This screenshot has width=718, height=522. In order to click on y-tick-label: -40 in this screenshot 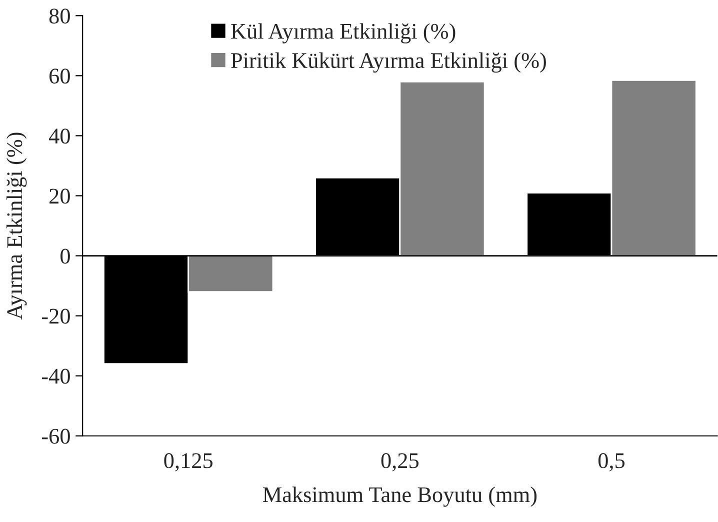, I will do `click(56, 376)`.